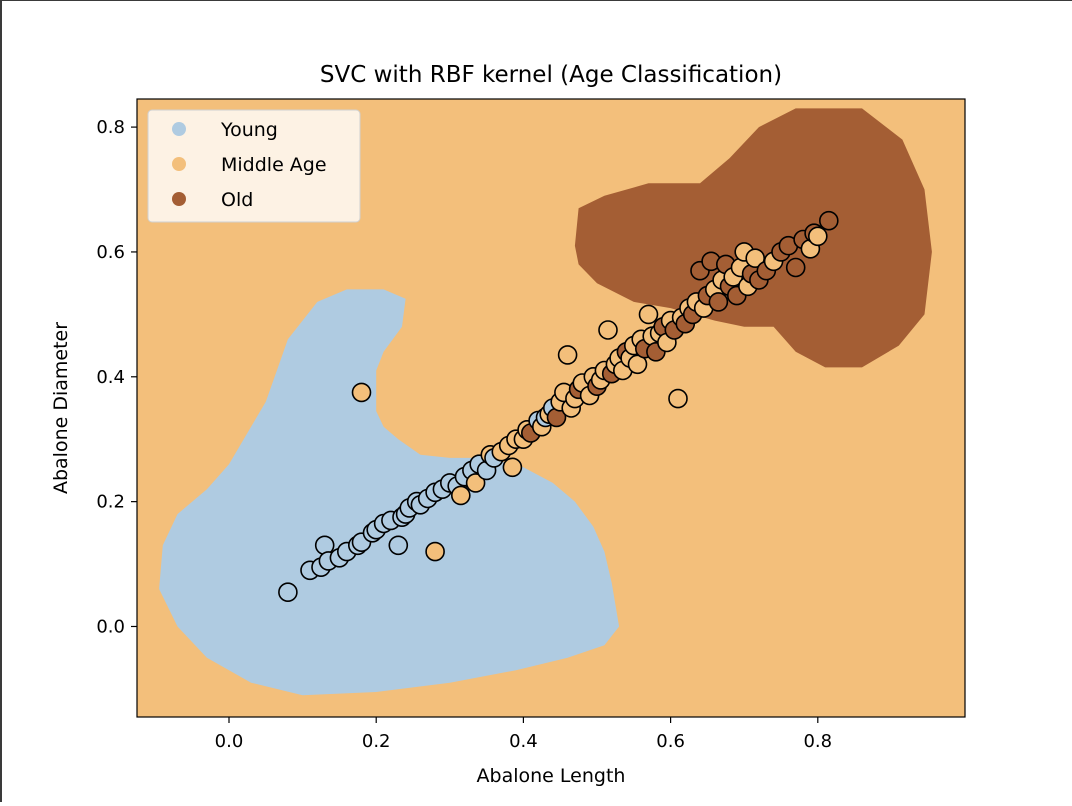 The height and width of the screenshot is (806, 1072). Describe the element at coordinates (551, 75) in the screenshot. I see `chart-title: SVC with RBF kernel (Age Classification)` at that location.